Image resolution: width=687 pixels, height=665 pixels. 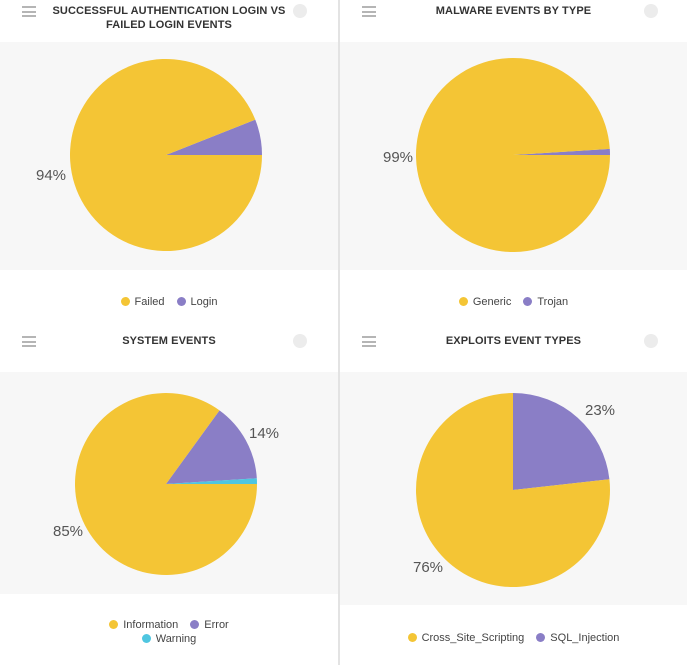 What do you see at coordinates (513, 341) in the screenshot?
I see `chart-title: EXPLOITS EVENT TYPES` at bounding box center [513, 341].